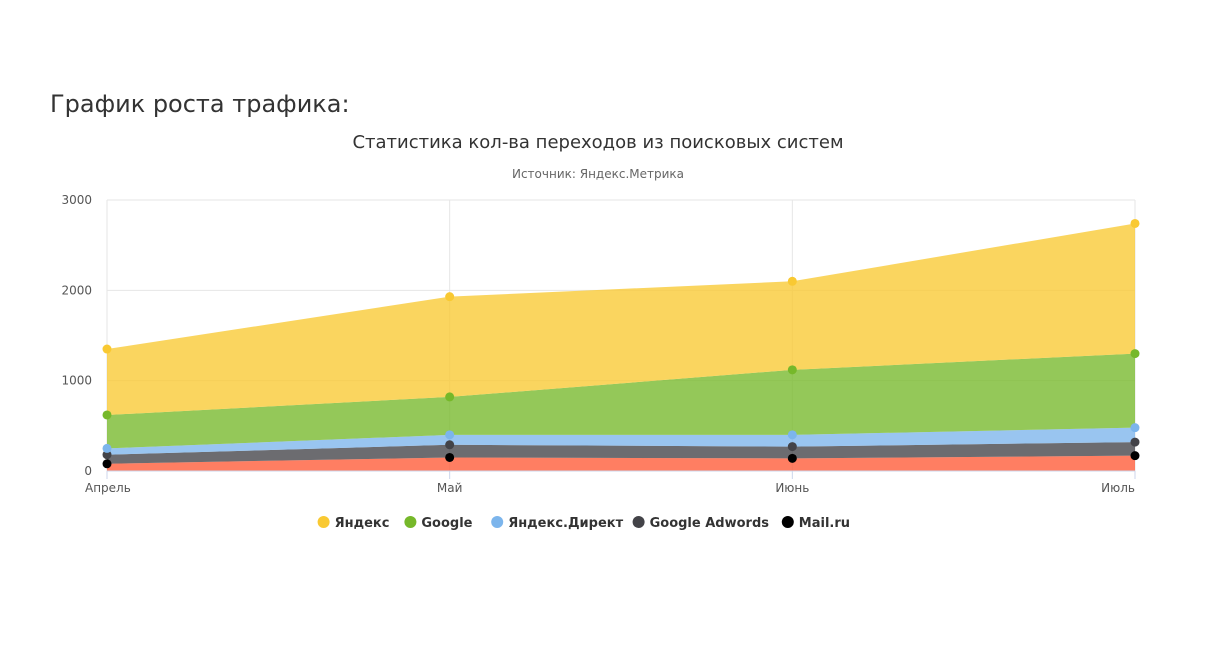 This screenshot has width=1205, height=665. Describe the element at coordinates (1118, 488) in the screenshot. I see `x-tick-label: Июль` at that location.